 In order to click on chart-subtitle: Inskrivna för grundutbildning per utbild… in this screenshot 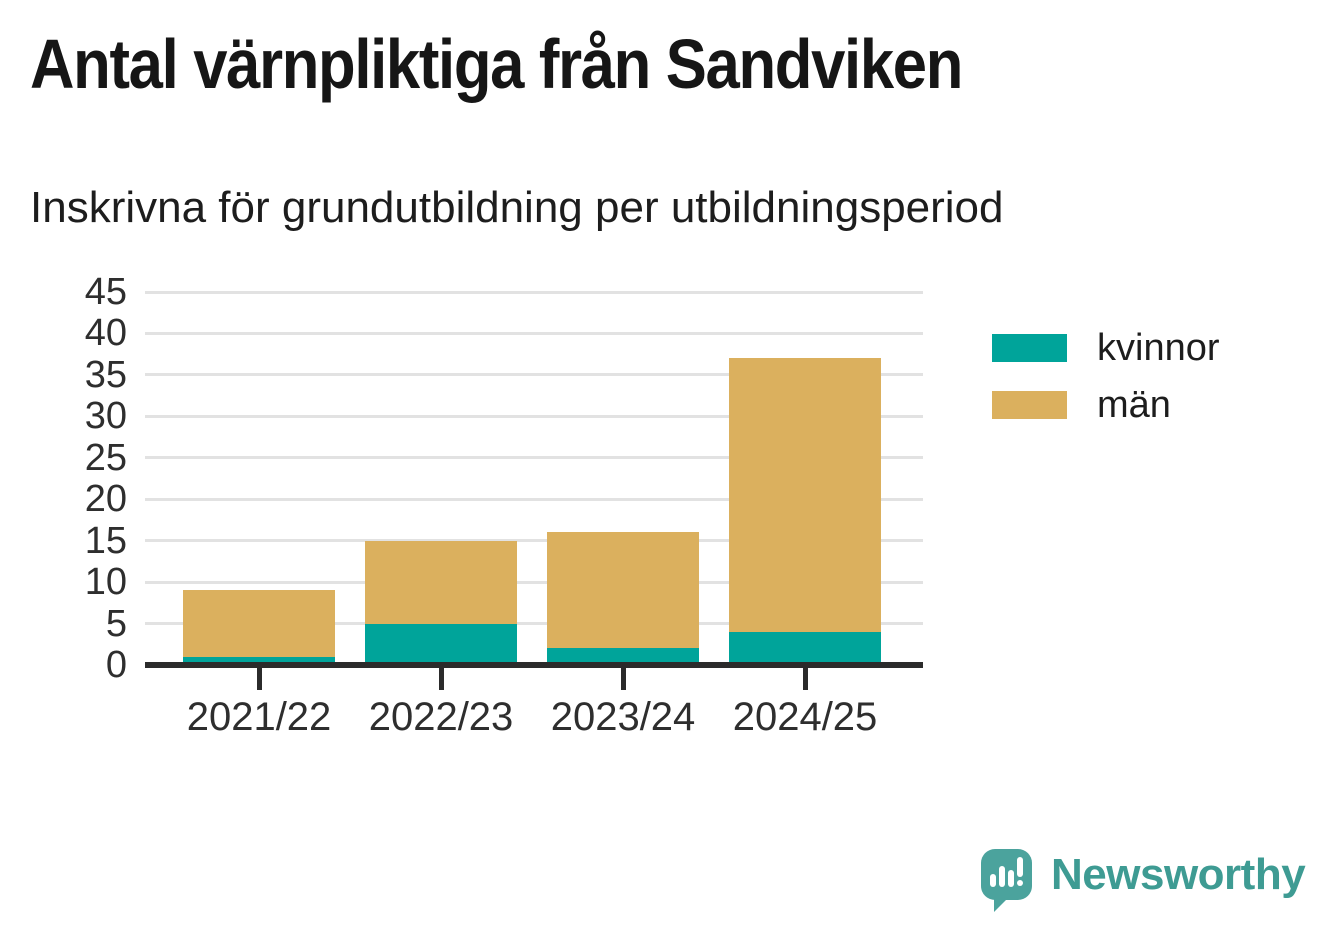, I will do `click(517, 207)`.